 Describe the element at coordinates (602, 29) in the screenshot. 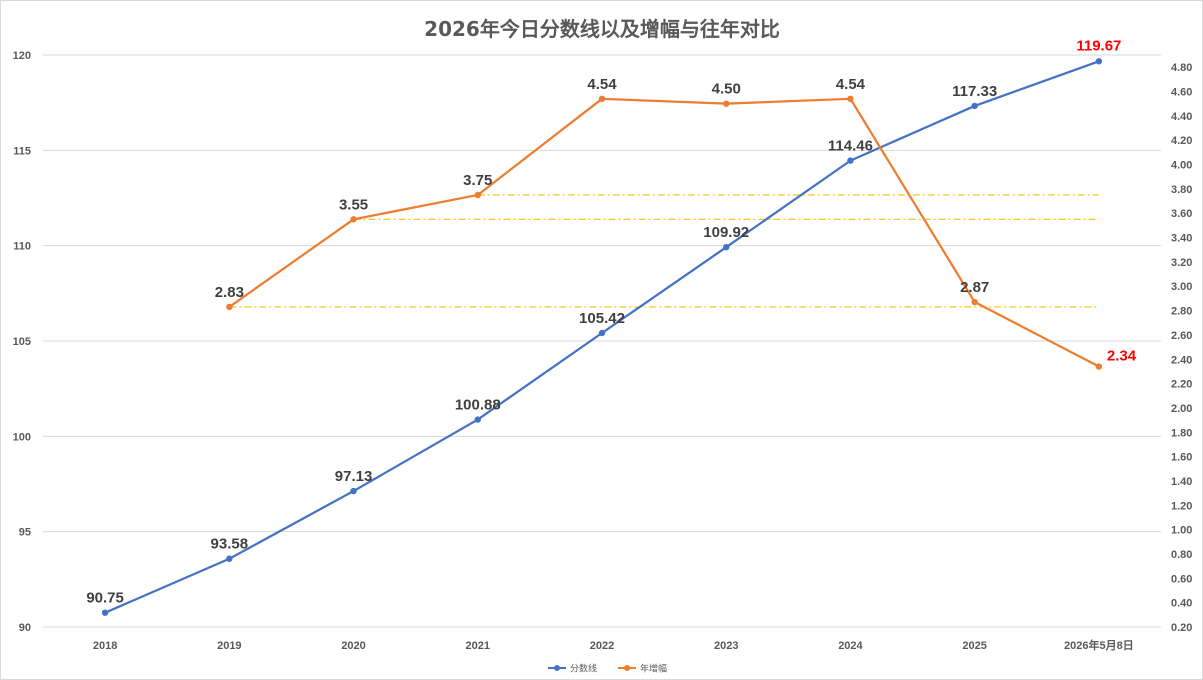

I see `chart-title: 2026年今日分数线以及增幅与往年对比` at that location.